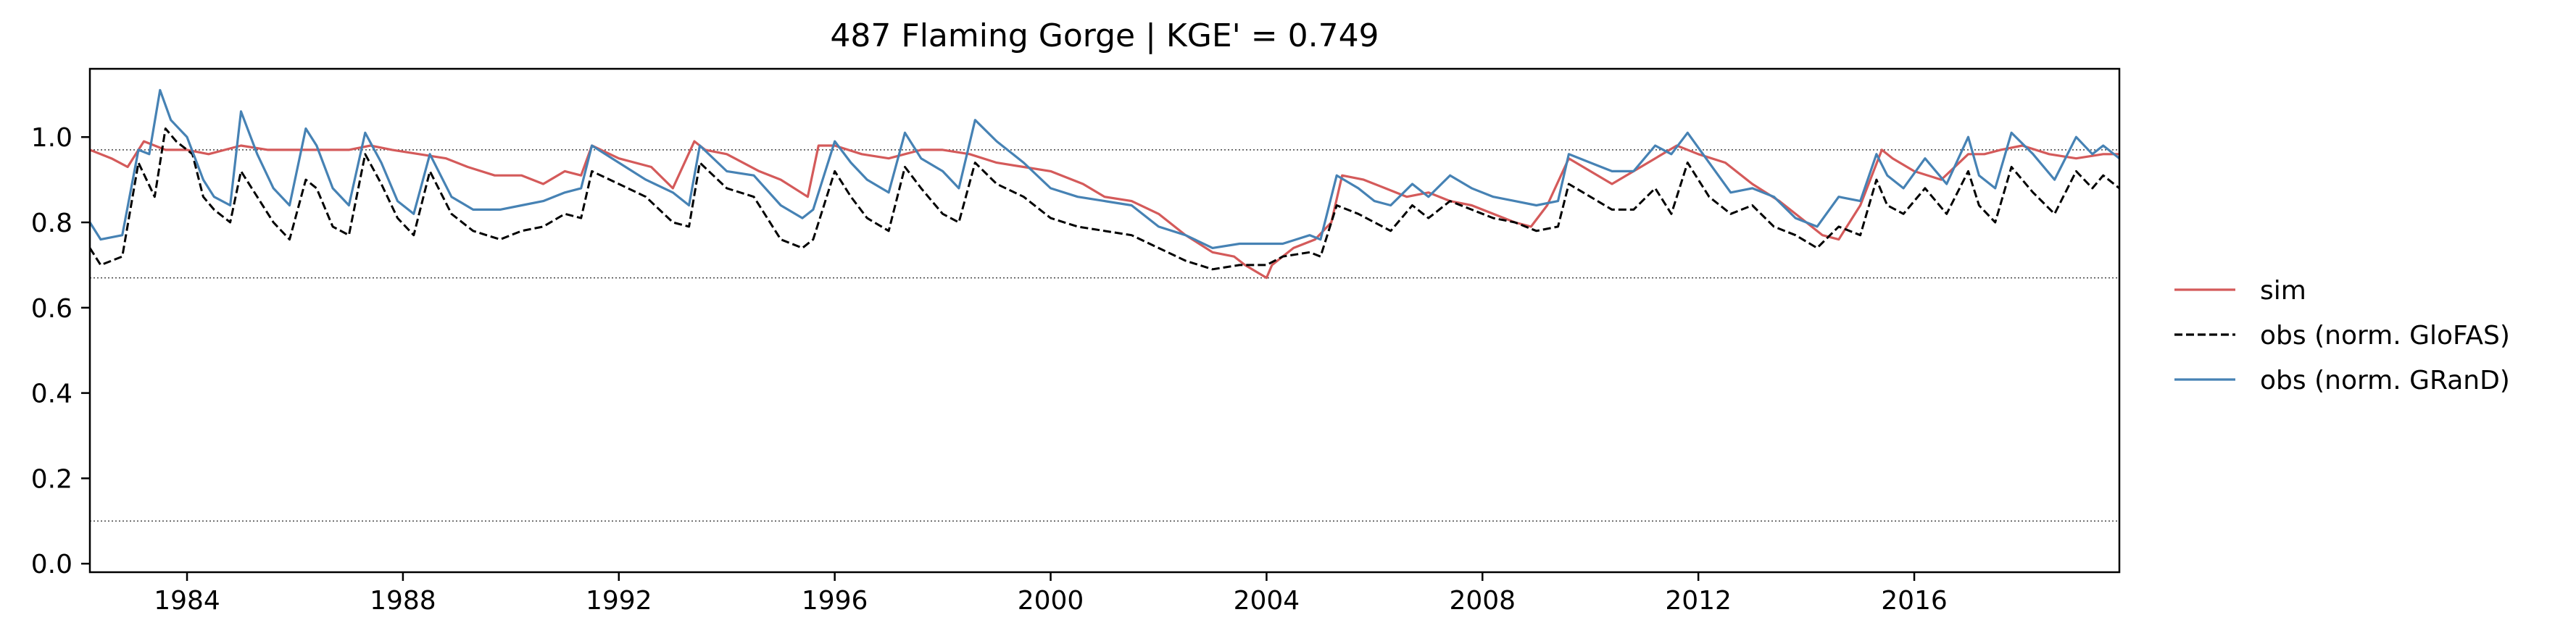 Image resolution: width=2576 pixels, height=641 pixels. Describe the element at coordinates (2385, 380) in the screenshot. I see `legend-label-obs-norm-grand: obs (norm. GRanD)` at that location.